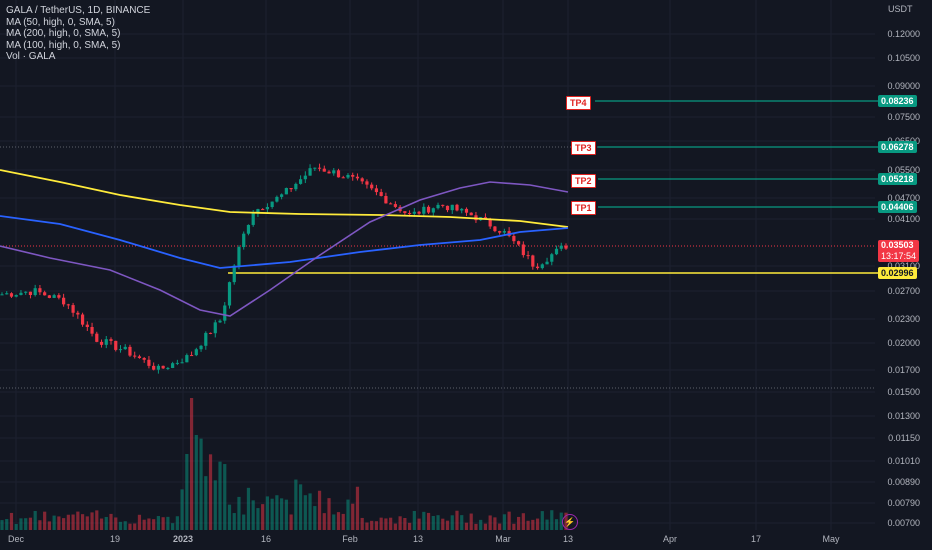 This screenshot has width=932, height=550. Describe the element at coordinates (418, 539) in the screenshot. I see `time-tick-label: 13` at that location.